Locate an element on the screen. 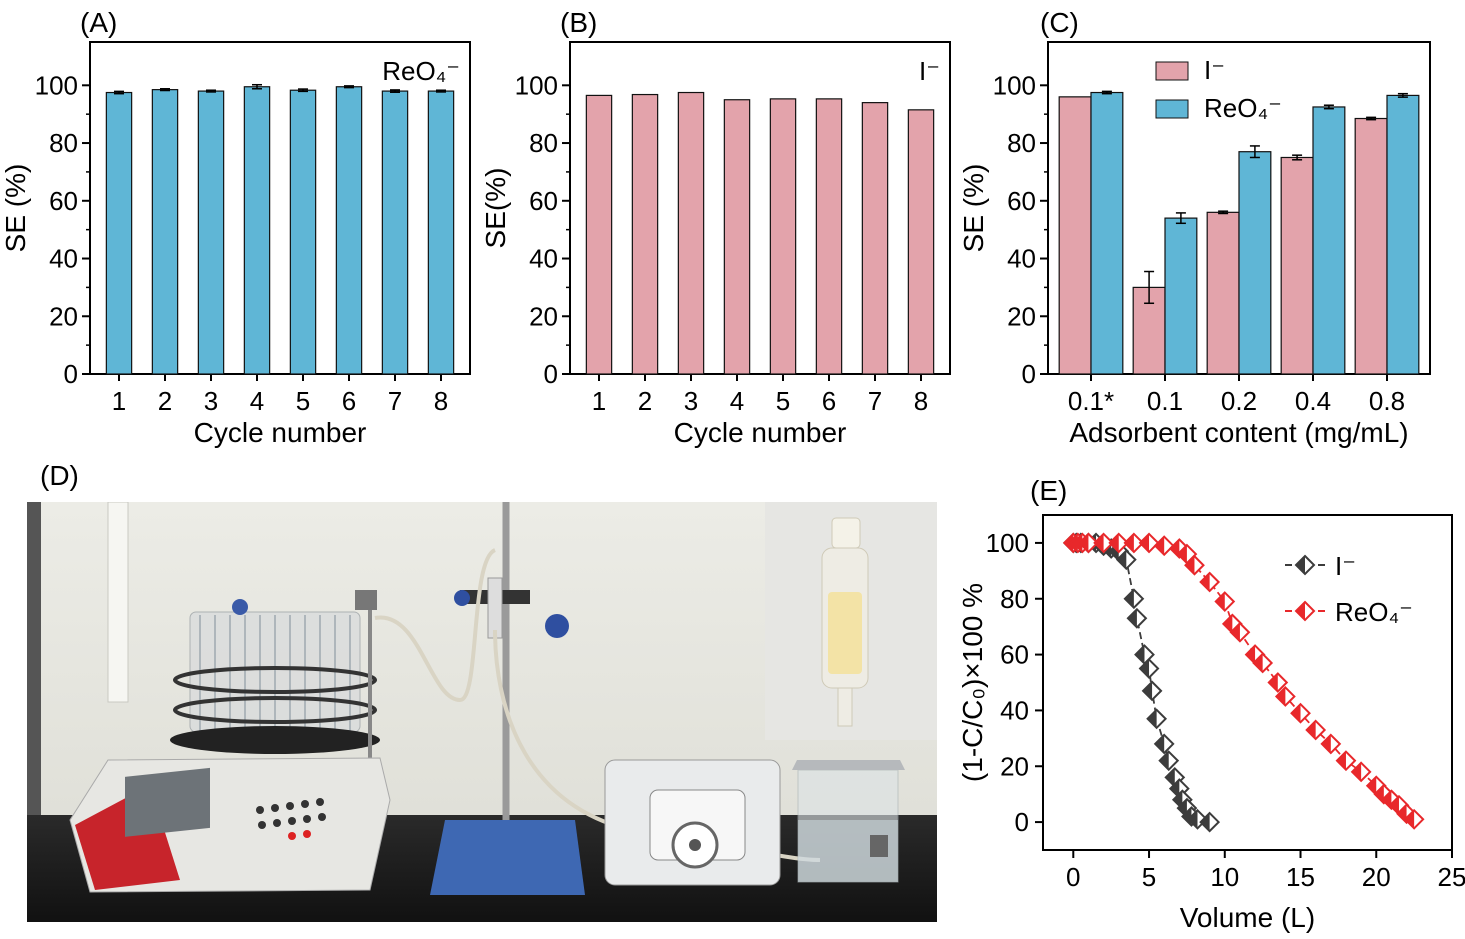 This screenshot has width=1465, height=939. x-tick-label: 0.2 is located at coordinates (1239, 401).